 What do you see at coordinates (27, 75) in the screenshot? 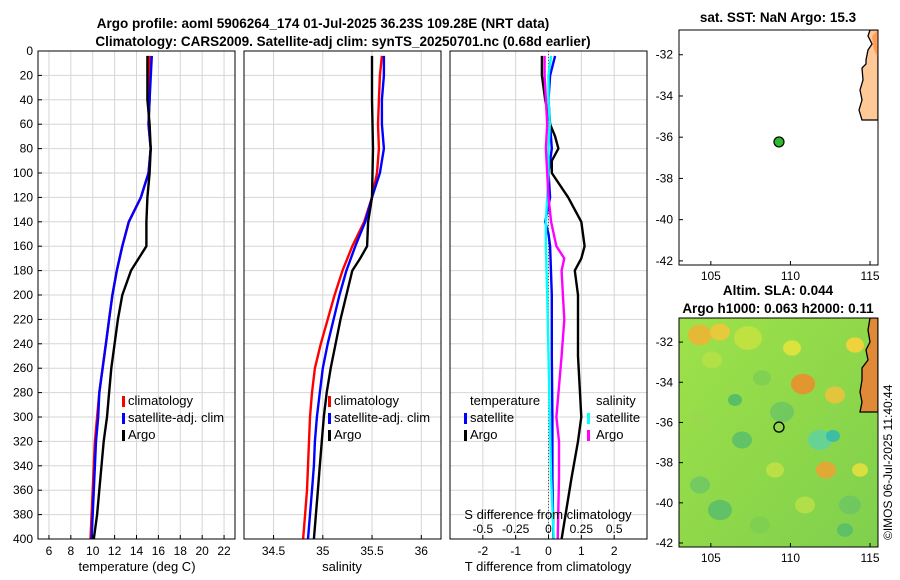
I see `y-tick-label: 20` at bounding box center [27, 75].